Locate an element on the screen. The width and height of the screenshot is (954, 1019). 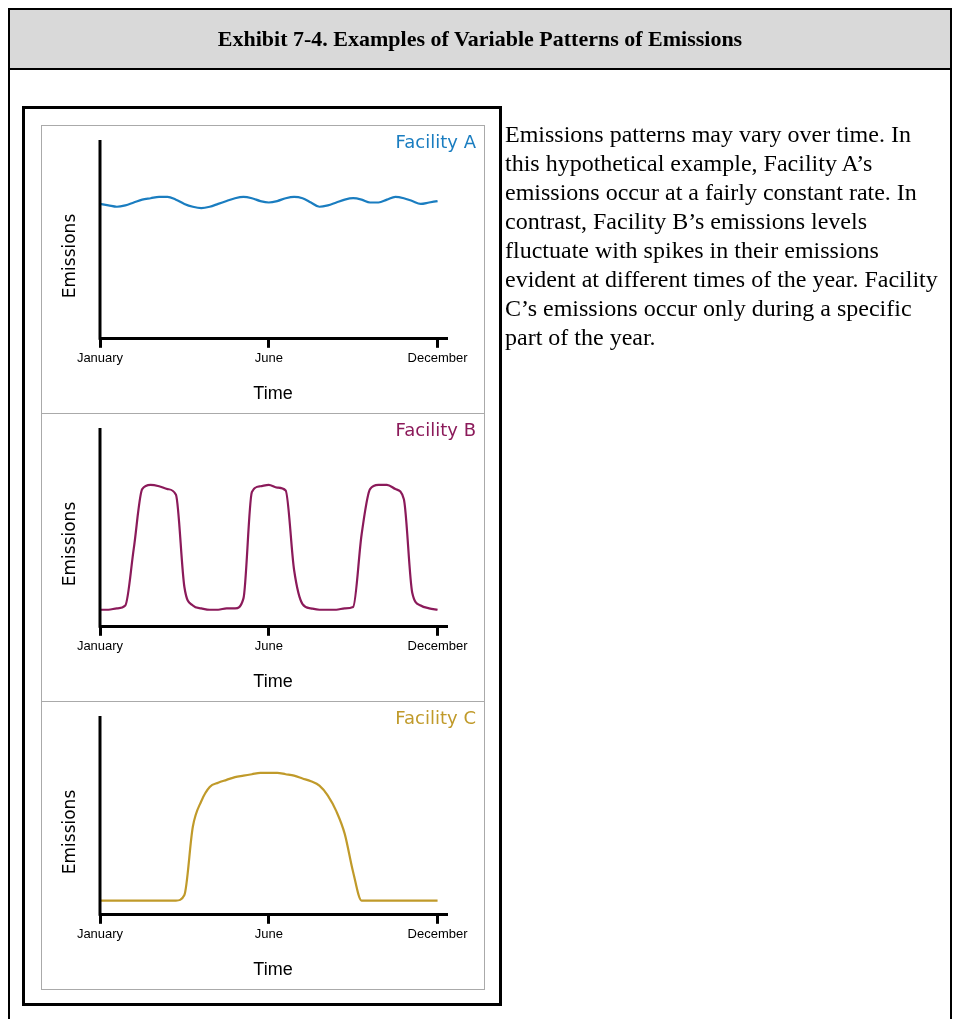
text: Facility A is located at coordinates (436, 141).